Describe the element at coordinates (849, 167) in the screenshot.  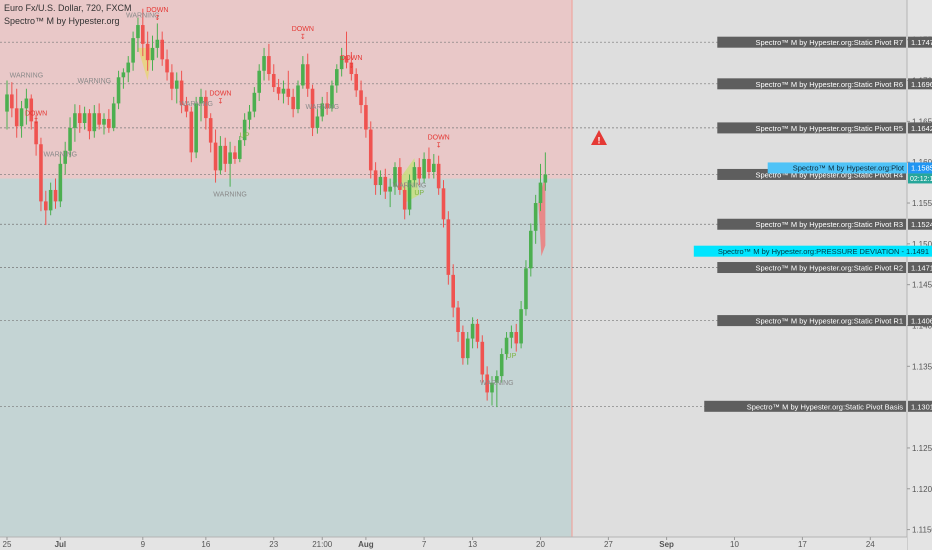
I see `plot-name-label: Spectro™ M by Hypester.org:Plot` at that location.